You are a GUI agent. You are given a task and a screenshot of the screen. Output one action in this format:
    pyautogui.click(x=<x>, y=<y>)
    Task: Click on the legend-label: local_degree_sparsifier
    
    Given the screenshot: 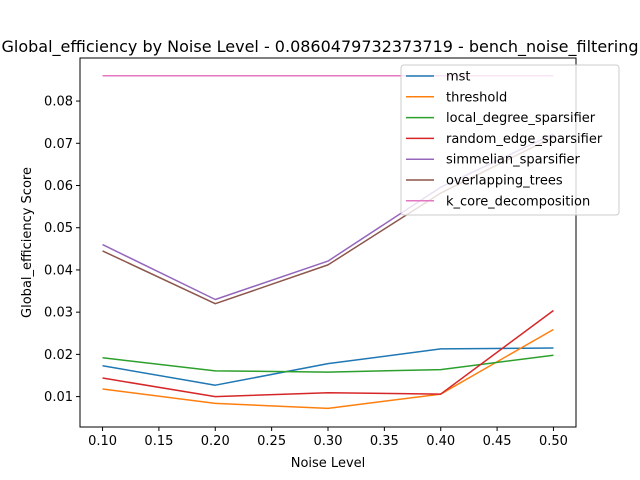 What is the action you would take?
    pyautogui.click(x=521, y=118)
    